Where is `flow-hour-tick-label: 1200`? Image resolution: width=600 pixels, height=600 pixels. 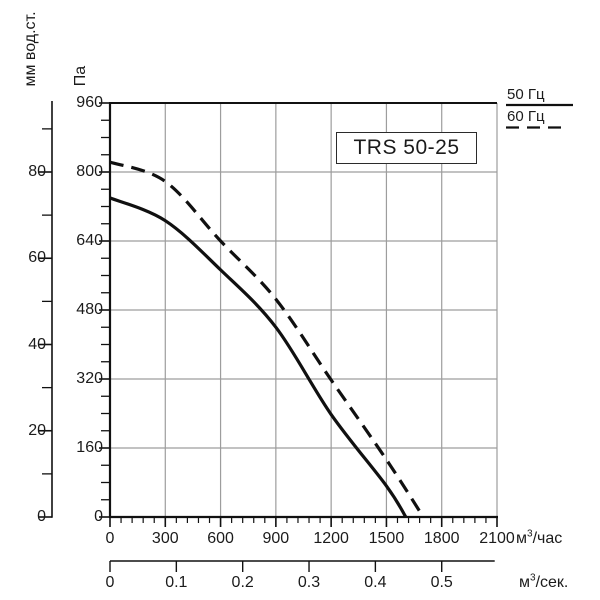 flow-hour-tick-label: 1200 is located at coordinates (331, 538).